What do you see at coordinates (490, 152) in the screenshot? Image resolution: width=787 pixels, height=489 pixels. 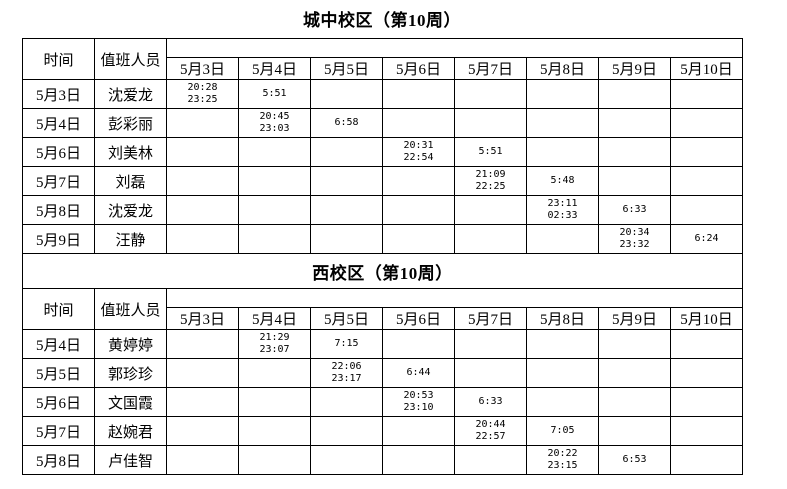 I see `time-cell: 5:51` at bounding box center [490, 152].